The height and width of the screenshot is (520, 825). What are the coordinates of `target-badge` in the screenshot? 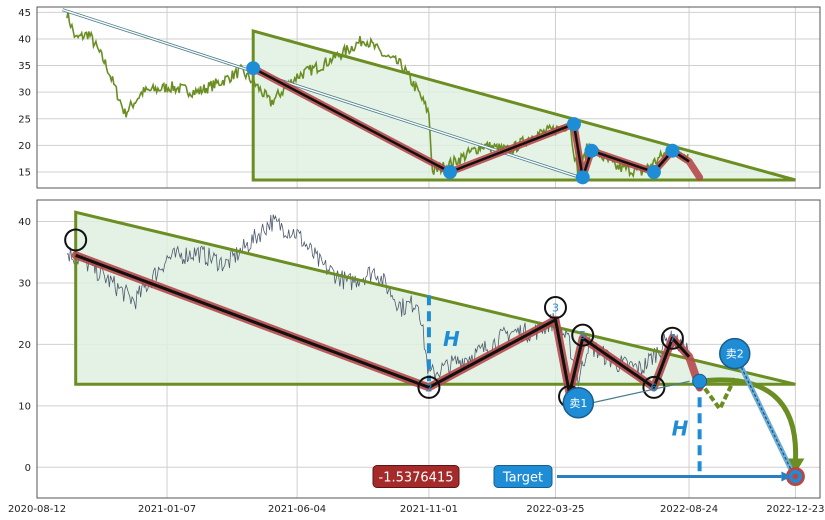 It's located at (523, 476).